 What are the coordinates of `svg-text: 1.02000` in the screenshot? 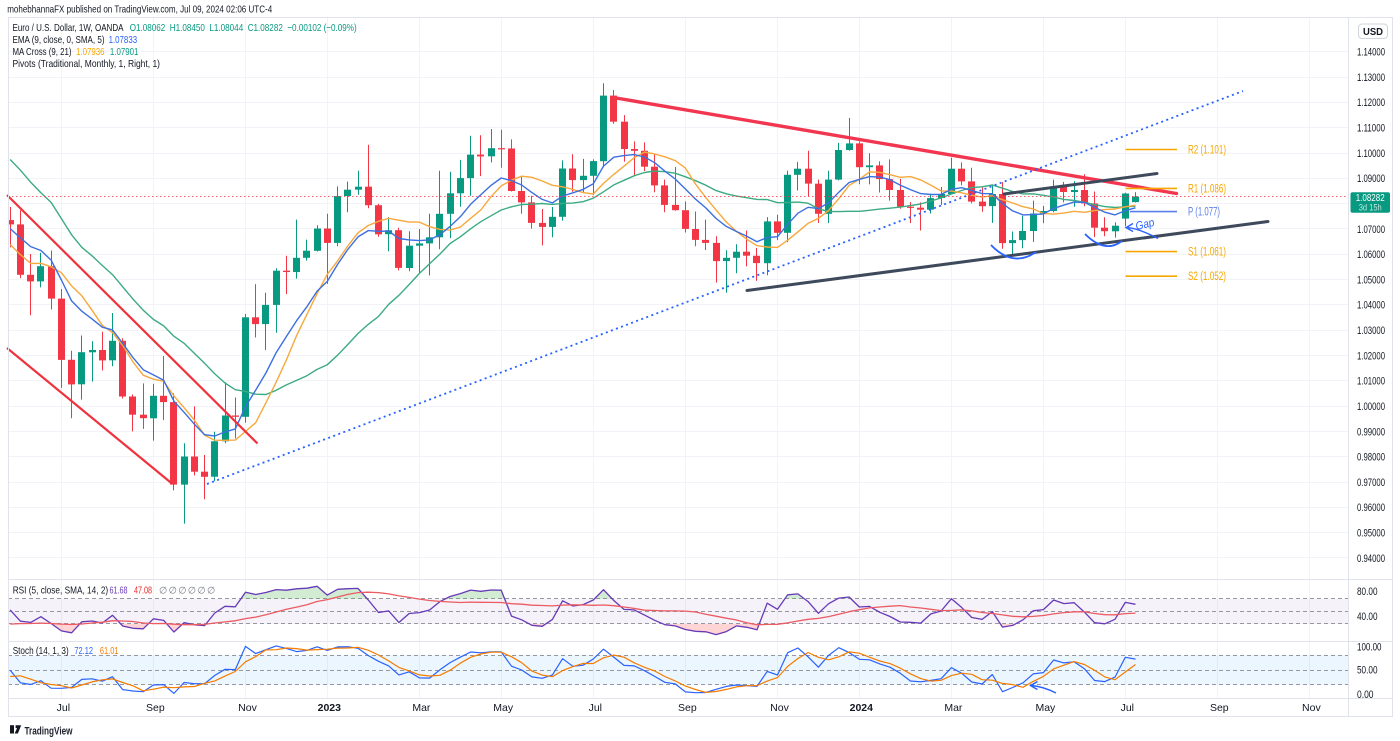 It's located at (1371, 356).